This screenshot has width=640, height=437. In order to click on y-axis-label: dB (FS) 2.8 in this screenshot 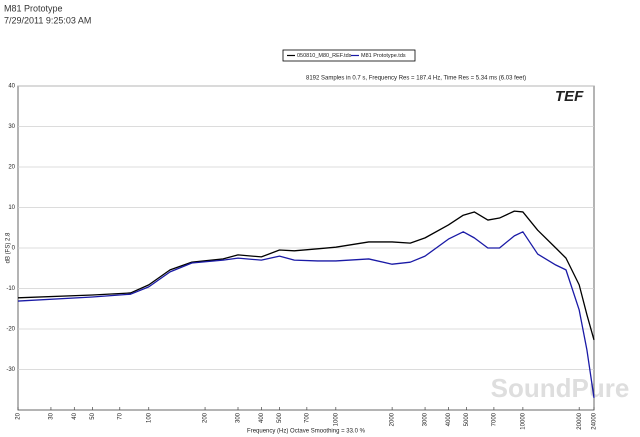, I will do `click(9, 247)`.